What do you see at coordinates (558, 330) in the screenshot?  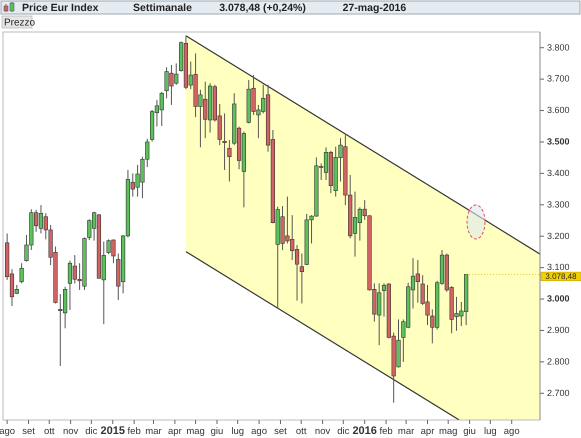 I see `y-tick-label: 2.900` at bounding box center [558, 330].